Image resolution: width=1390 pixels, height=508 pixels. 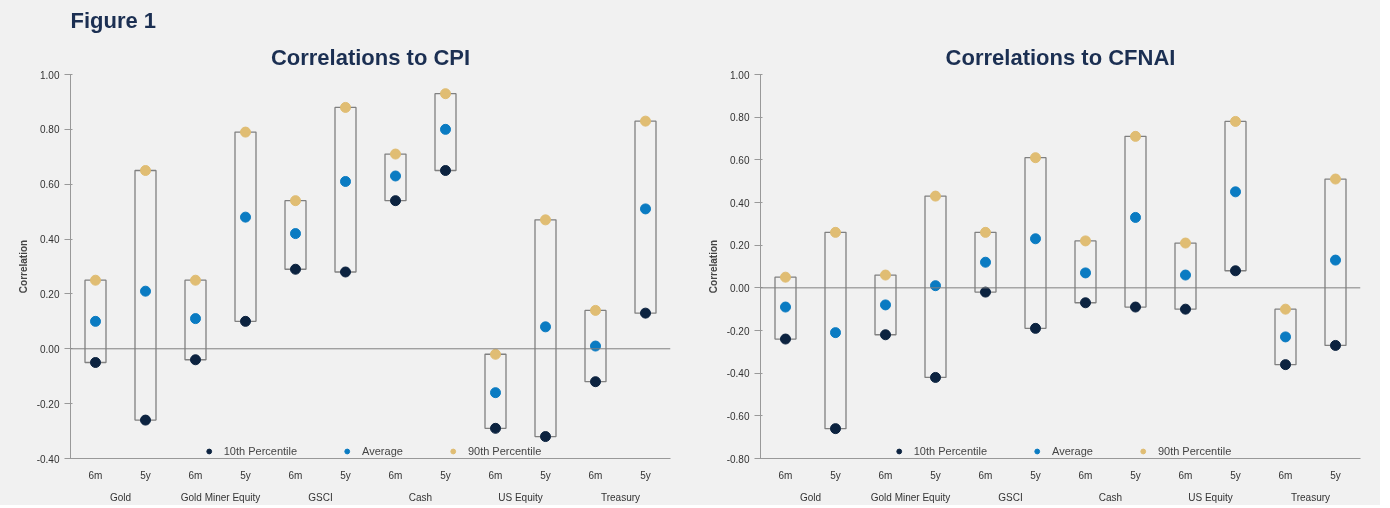 What do you see at coordinates (738, 416) in the screenshot?
I see `y-tick-label: -0.60` at bounding box center [738, 416].